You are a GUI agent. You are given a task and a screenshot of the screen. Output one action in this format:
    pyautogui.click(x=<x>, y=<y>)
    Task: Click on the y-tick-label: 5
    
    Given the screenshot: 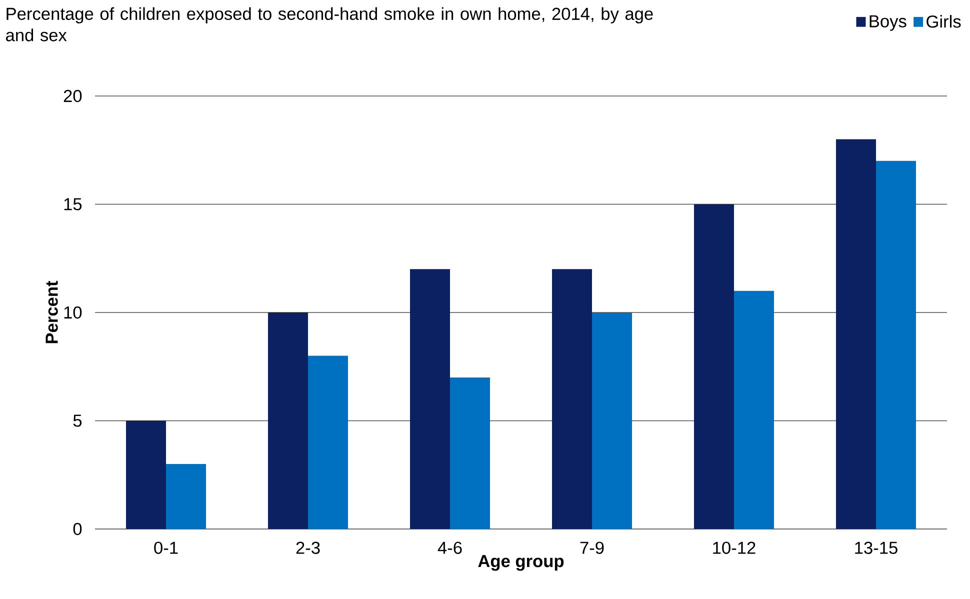 What is the action you would take?
    pyautogui.click(x=77, y=420)
    